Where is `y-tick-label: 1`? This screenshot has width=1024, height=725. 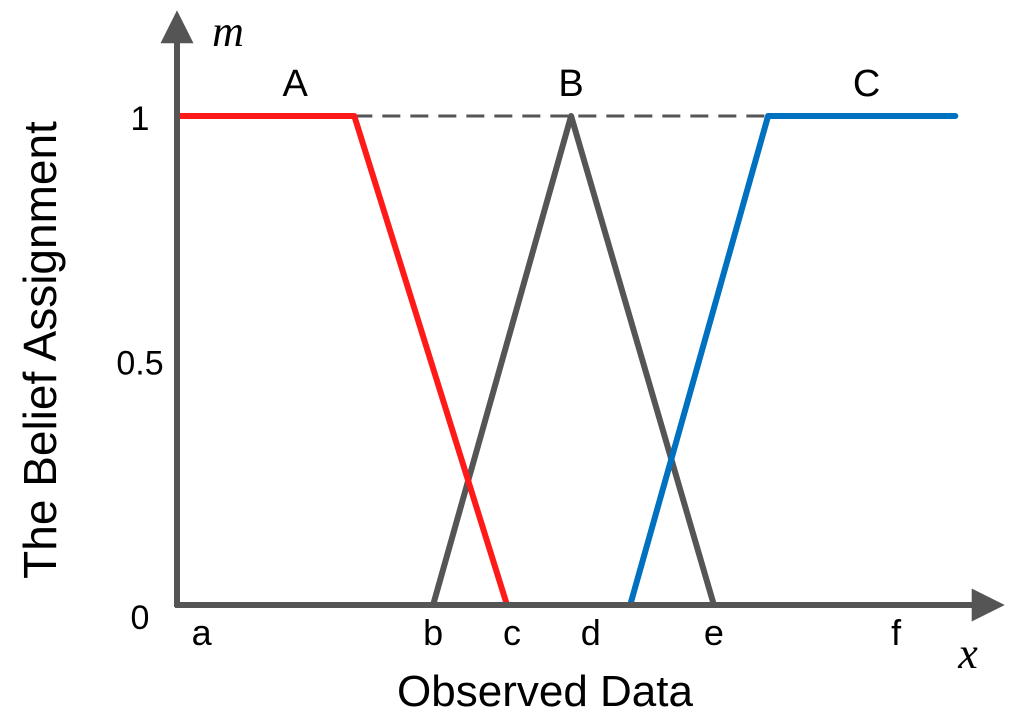
y-tick-label: 1 is located at coordinates (140, 119).